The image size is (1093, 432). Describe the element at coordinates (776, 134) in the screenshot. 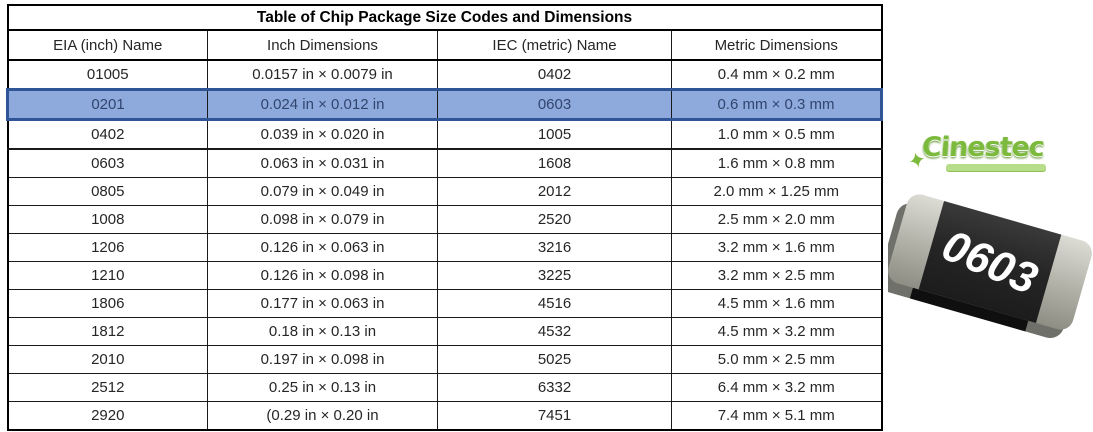

I see `table-cell-metric: 1.0 mm × 0.5 mm` at that location.